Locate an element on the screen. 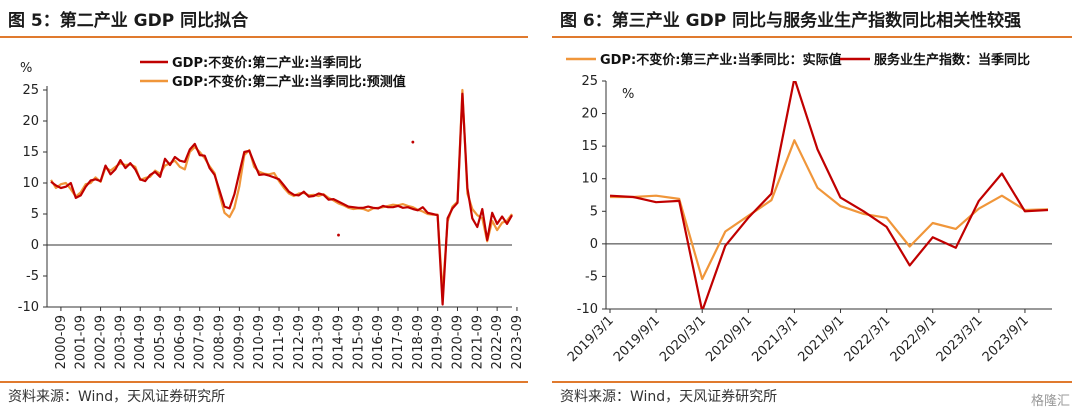 Image resolution: width=1080 pixels, height=417 pixels. legend-entry: GDP:不变价:第二产业:当季同比 is located at coordinates (267, 63).